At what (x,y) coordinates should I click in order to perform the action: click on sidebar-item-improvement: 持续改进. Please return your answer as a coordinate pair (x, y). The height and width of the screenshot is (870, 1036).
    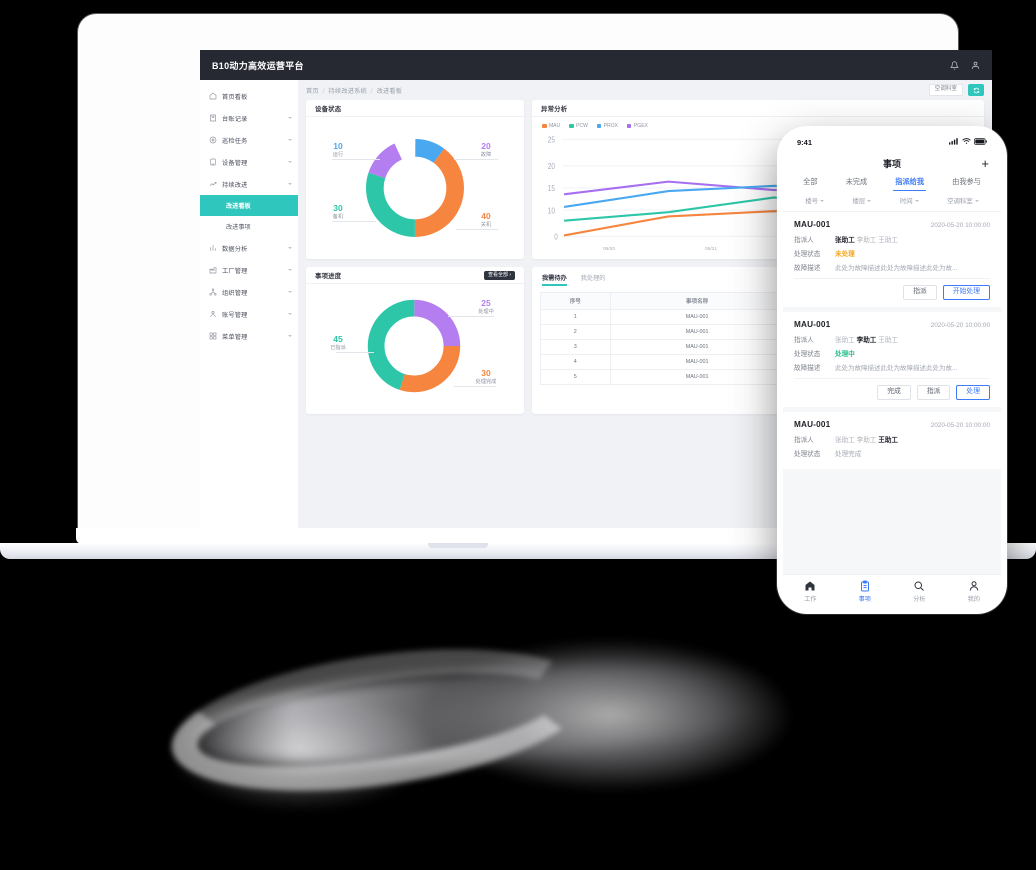
    Looking at the image, I should click on (249, 184).